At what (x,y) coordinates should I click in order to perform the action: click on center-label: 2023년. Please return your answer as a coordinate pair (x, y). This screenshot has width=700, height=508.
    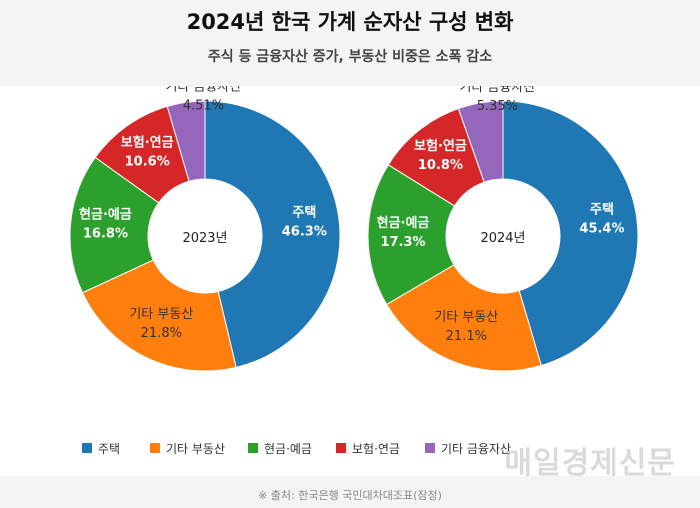
    Looking at the image, I should click on (204, 238).